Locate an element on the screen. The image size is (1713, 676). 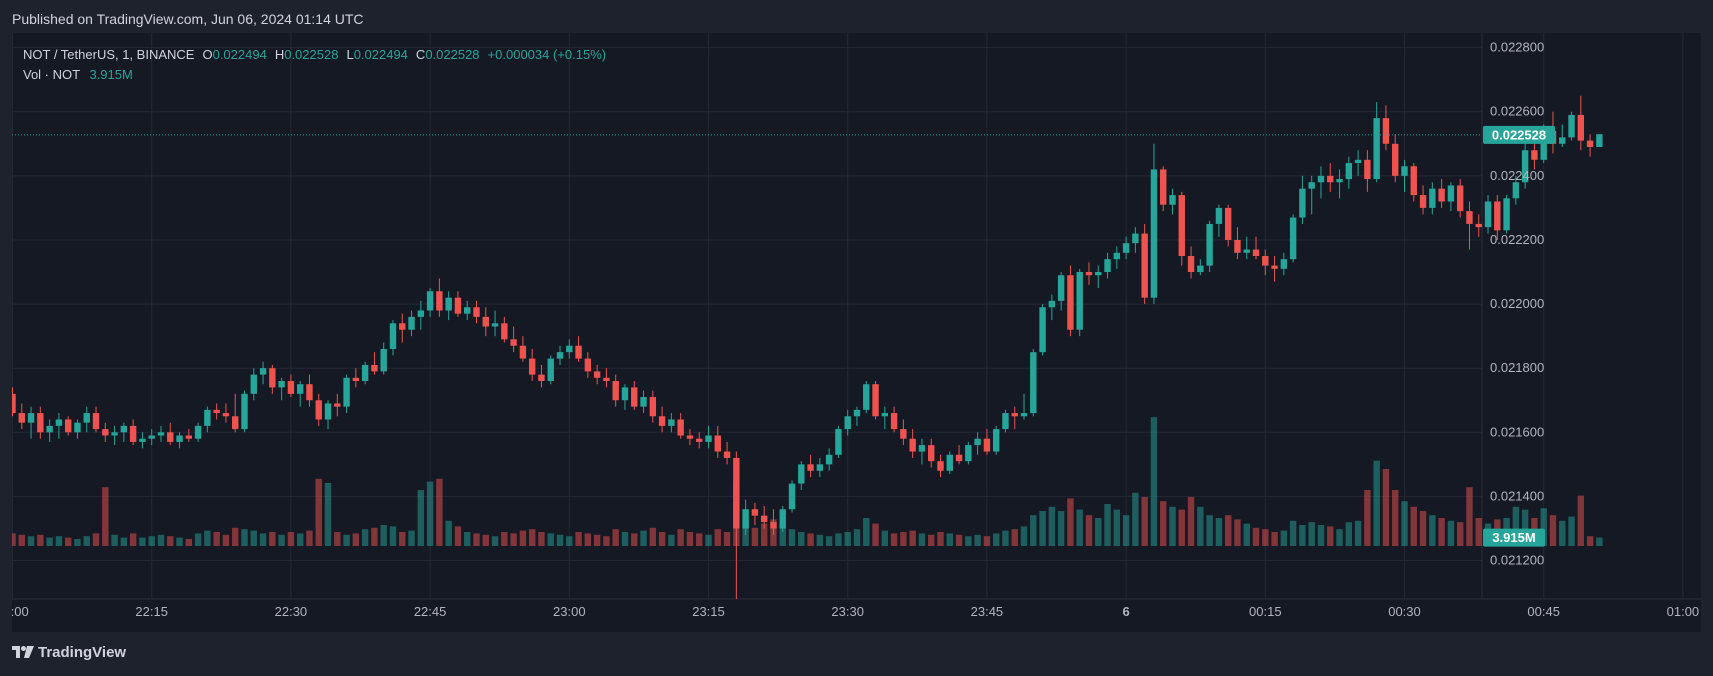
price-tick-label: 0.022800 is located at coordinates (1517, 47).